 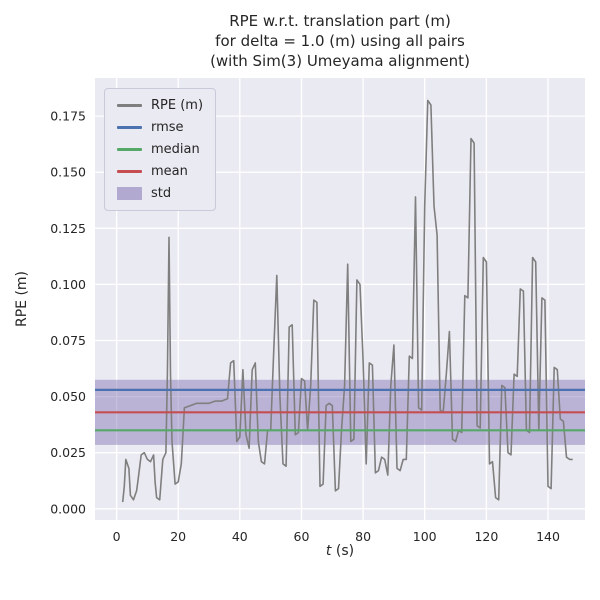 I want to click on legend-label: mean, so click(x=169, y=171).